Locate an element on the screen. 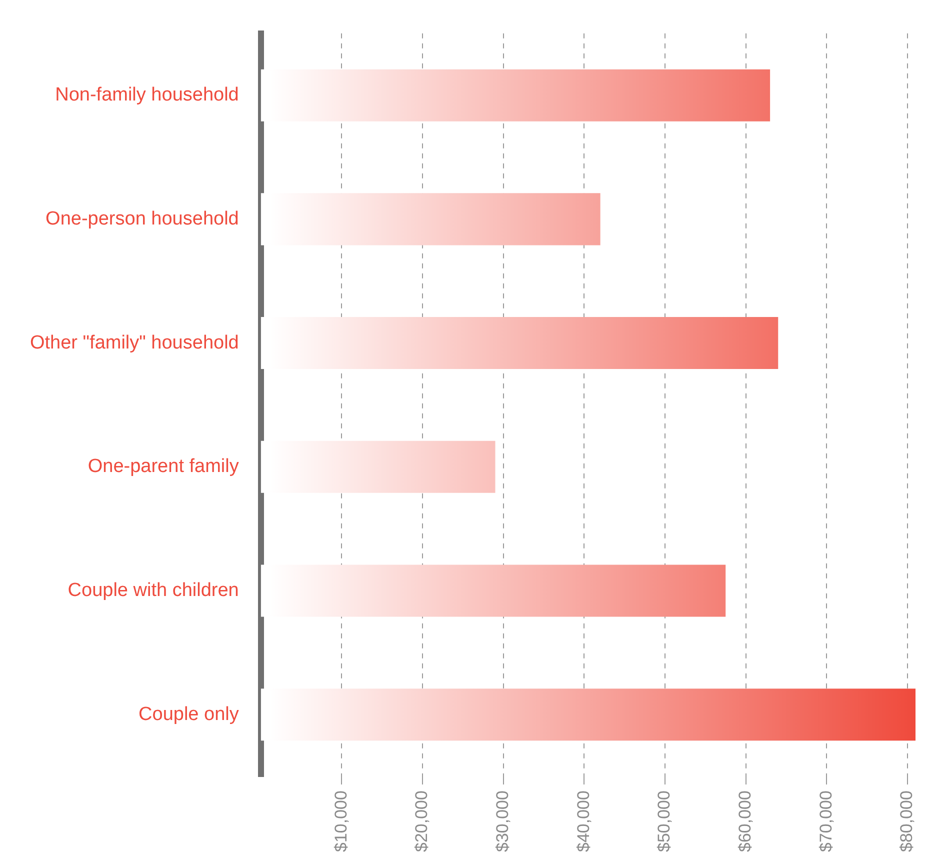 The height and width of the screenshot is (862, 934). y-tick-label: Other "family" household is located at coordinates (134, 343).